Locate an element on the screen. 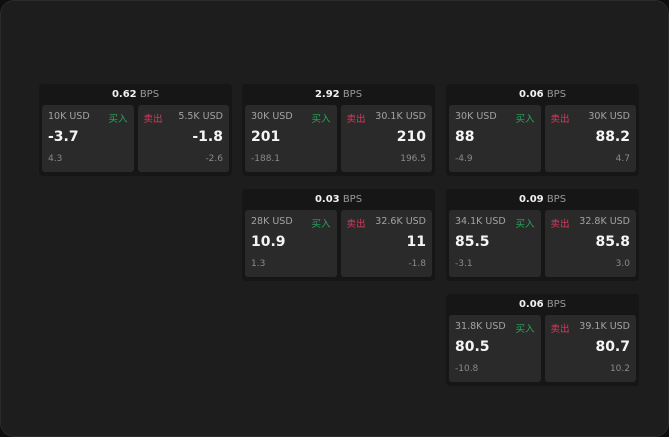 The width and height of the screenshot is (669, 437). bid-change: -10.8 is located at coordinates (467, 369).